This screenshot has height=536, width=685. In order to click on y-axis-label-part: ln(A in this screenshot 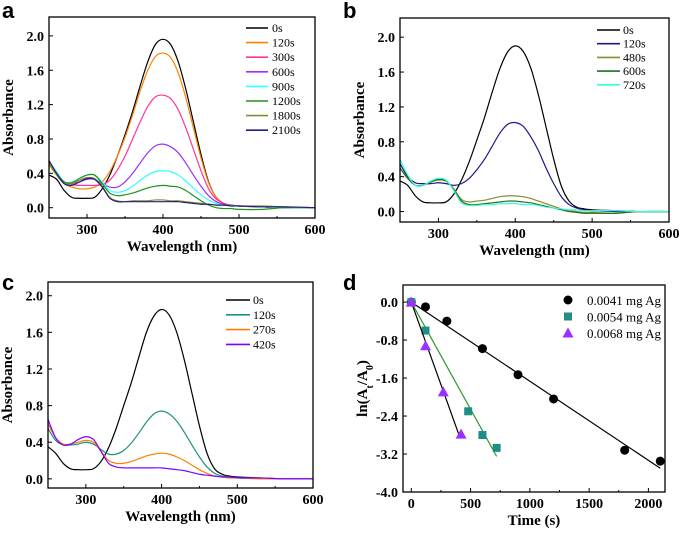, I will do `click(363, 402)`.